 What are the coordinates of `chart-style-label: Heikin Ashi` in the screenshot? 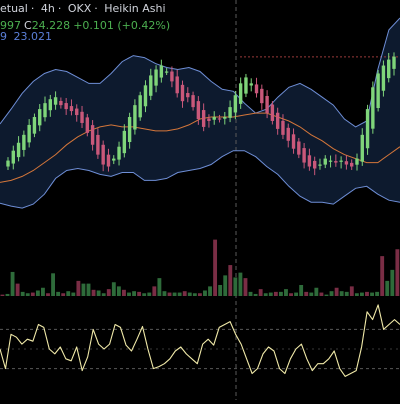 It's located at (135, 8).